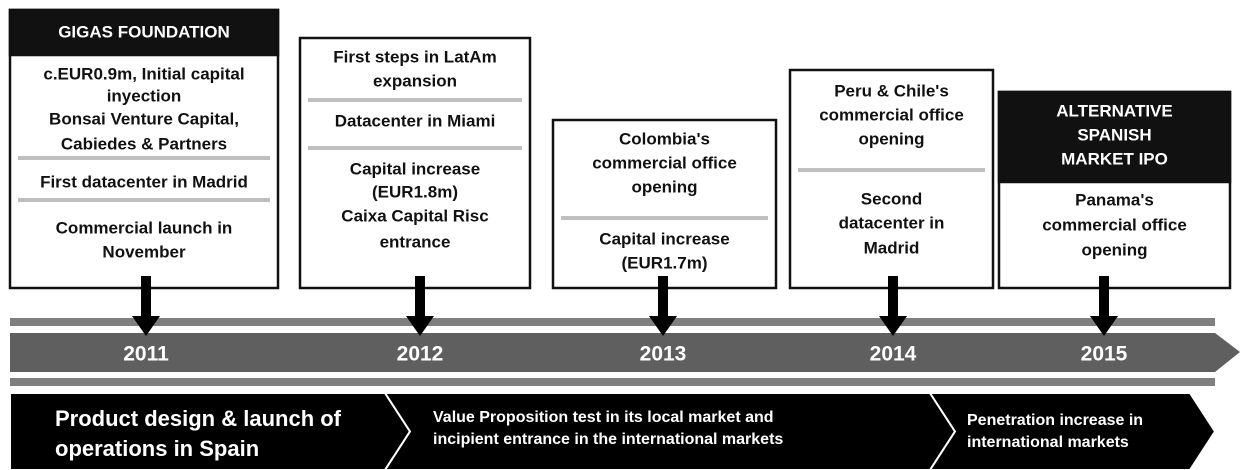 This screenshot has width=1241, height=470. What do you see at coordinates (1048, 442) in the screenshot?
I see `phase-text: international markets` at bounding box center [1048, 442].